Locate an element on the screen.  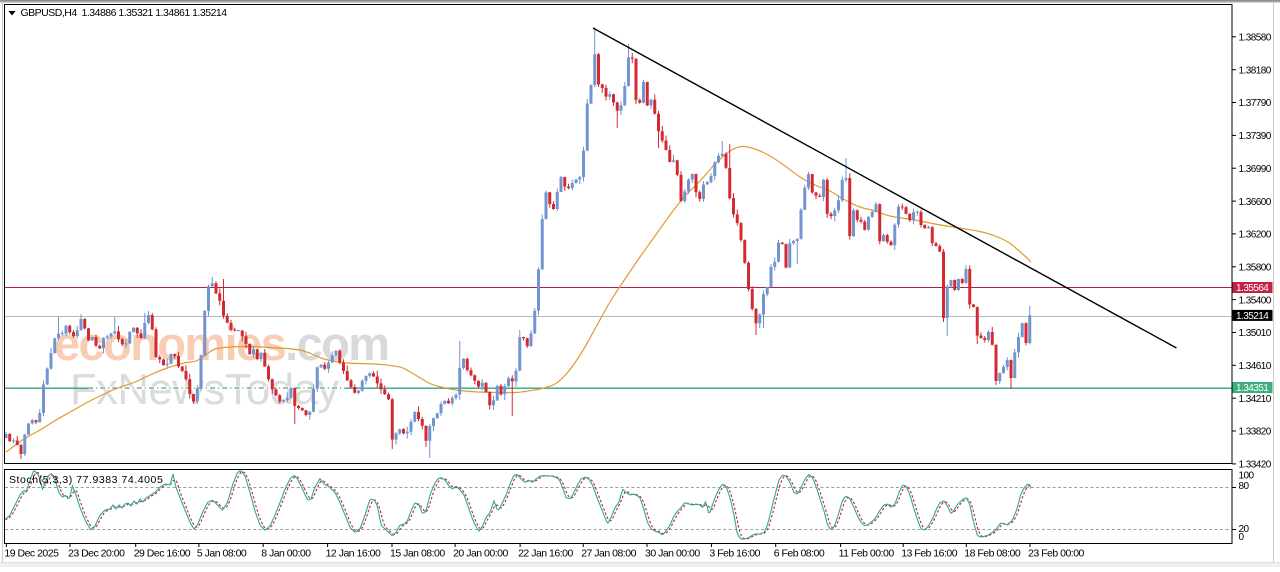
svg-text: 13 Feb 16:00 is located at coordinates (929, 554).